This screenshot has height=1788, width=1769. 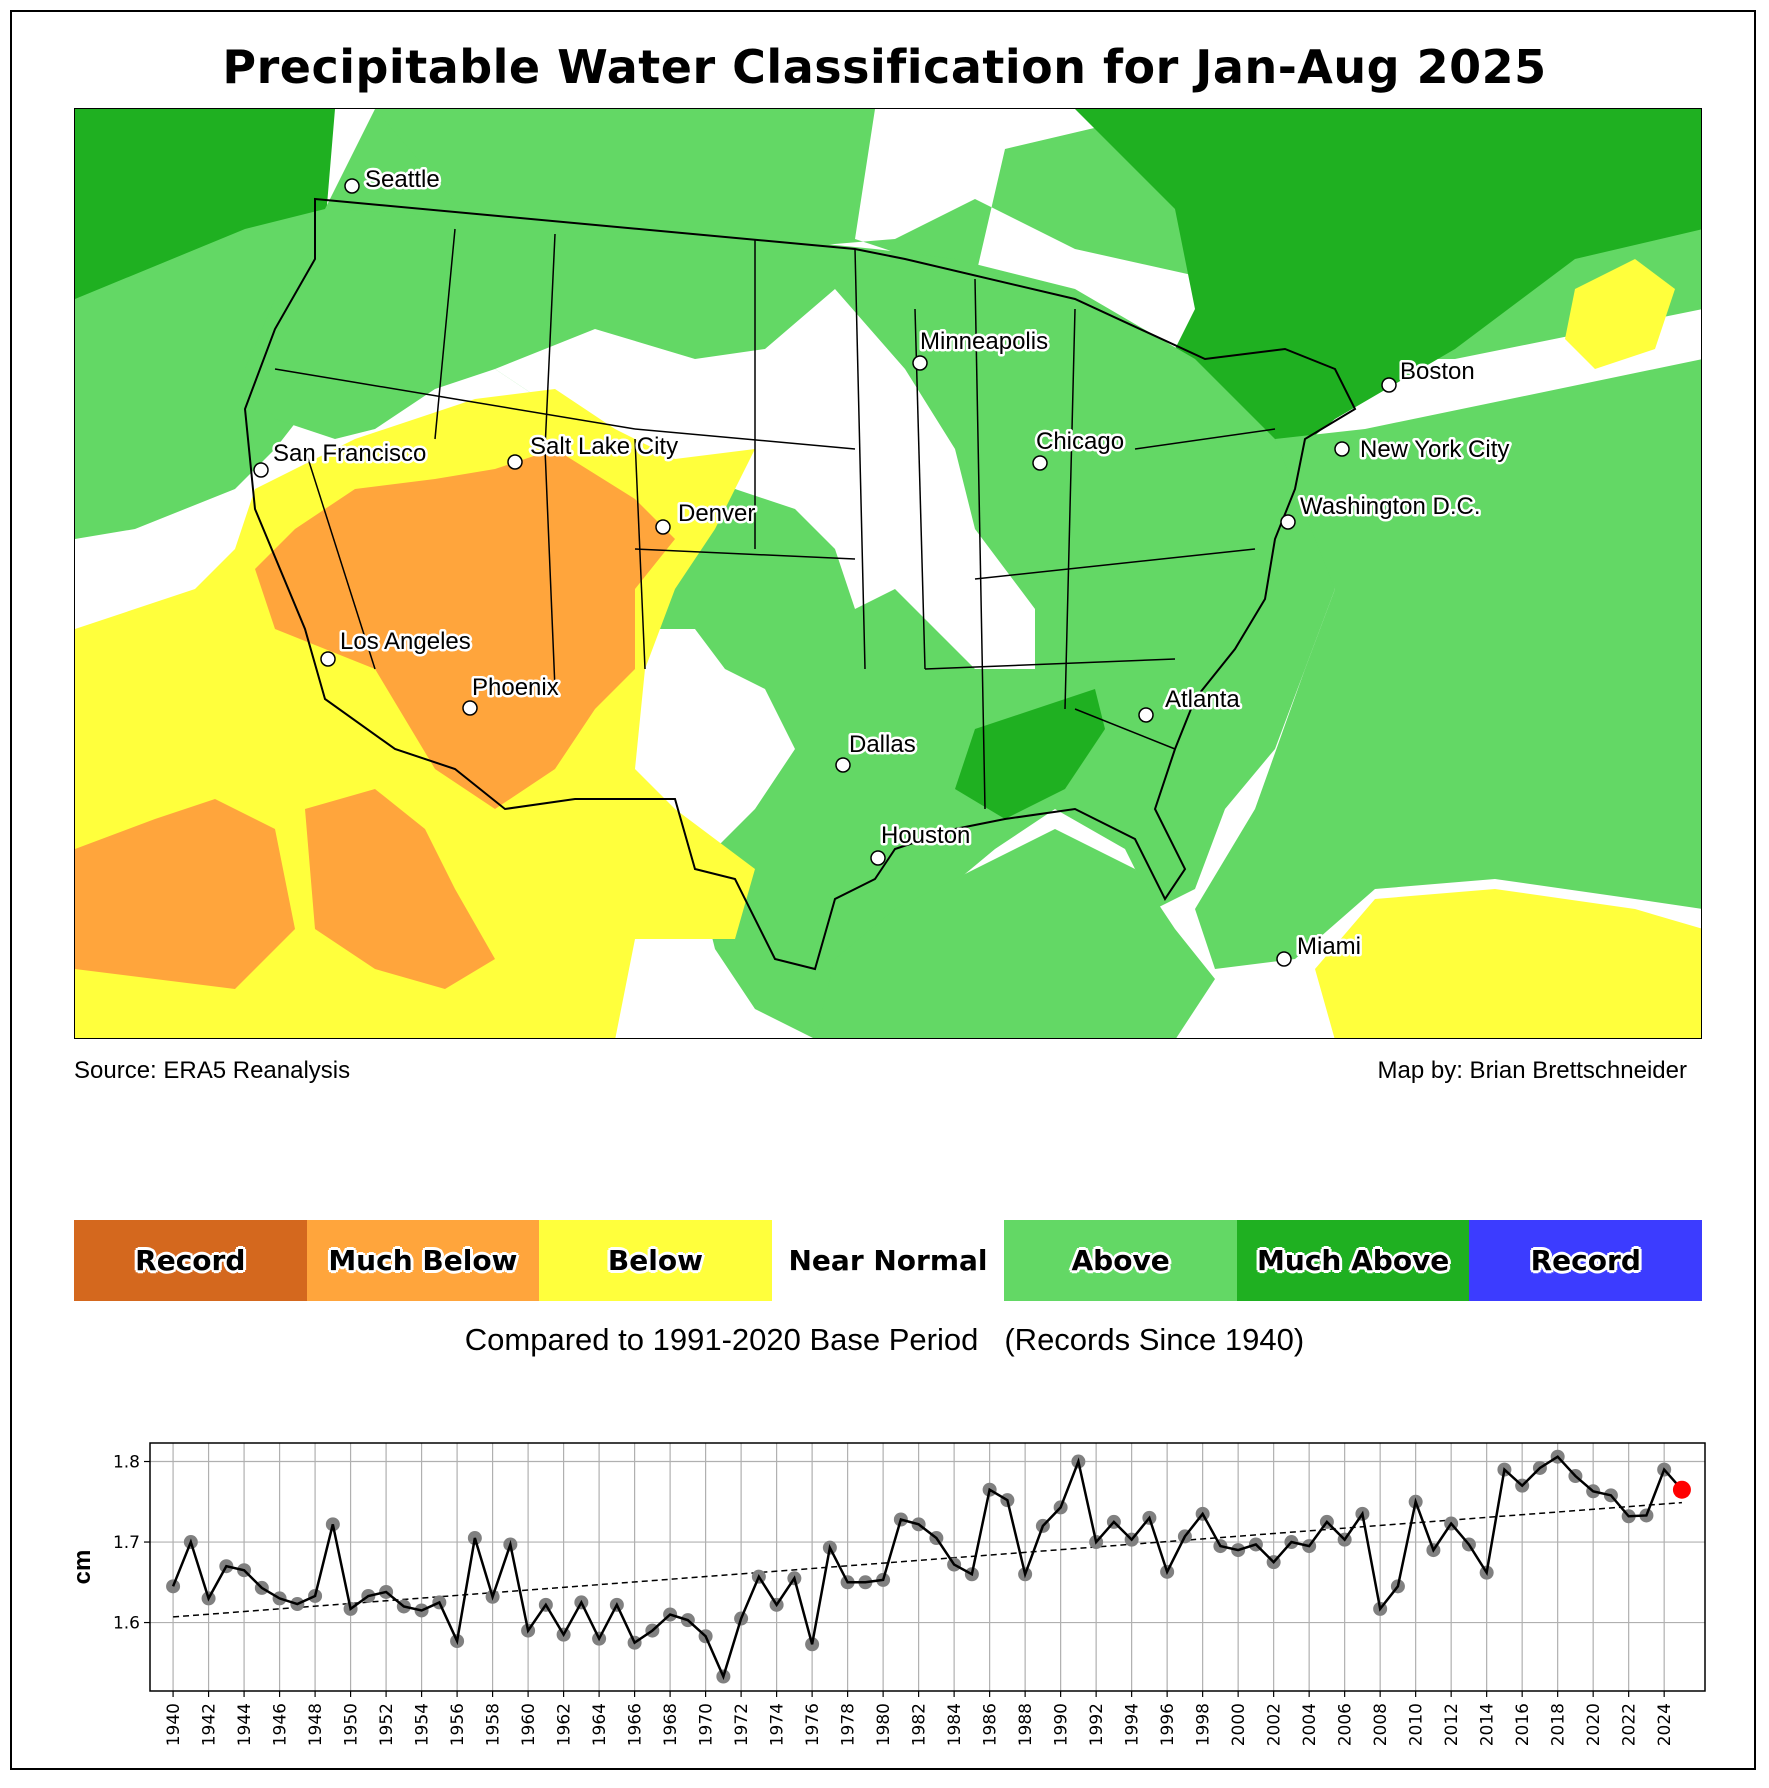 What do you see at coordinates (742, 1724) in the screenshot?
I see `x-tick-label: 1972` at bounding box center [742, 1724].